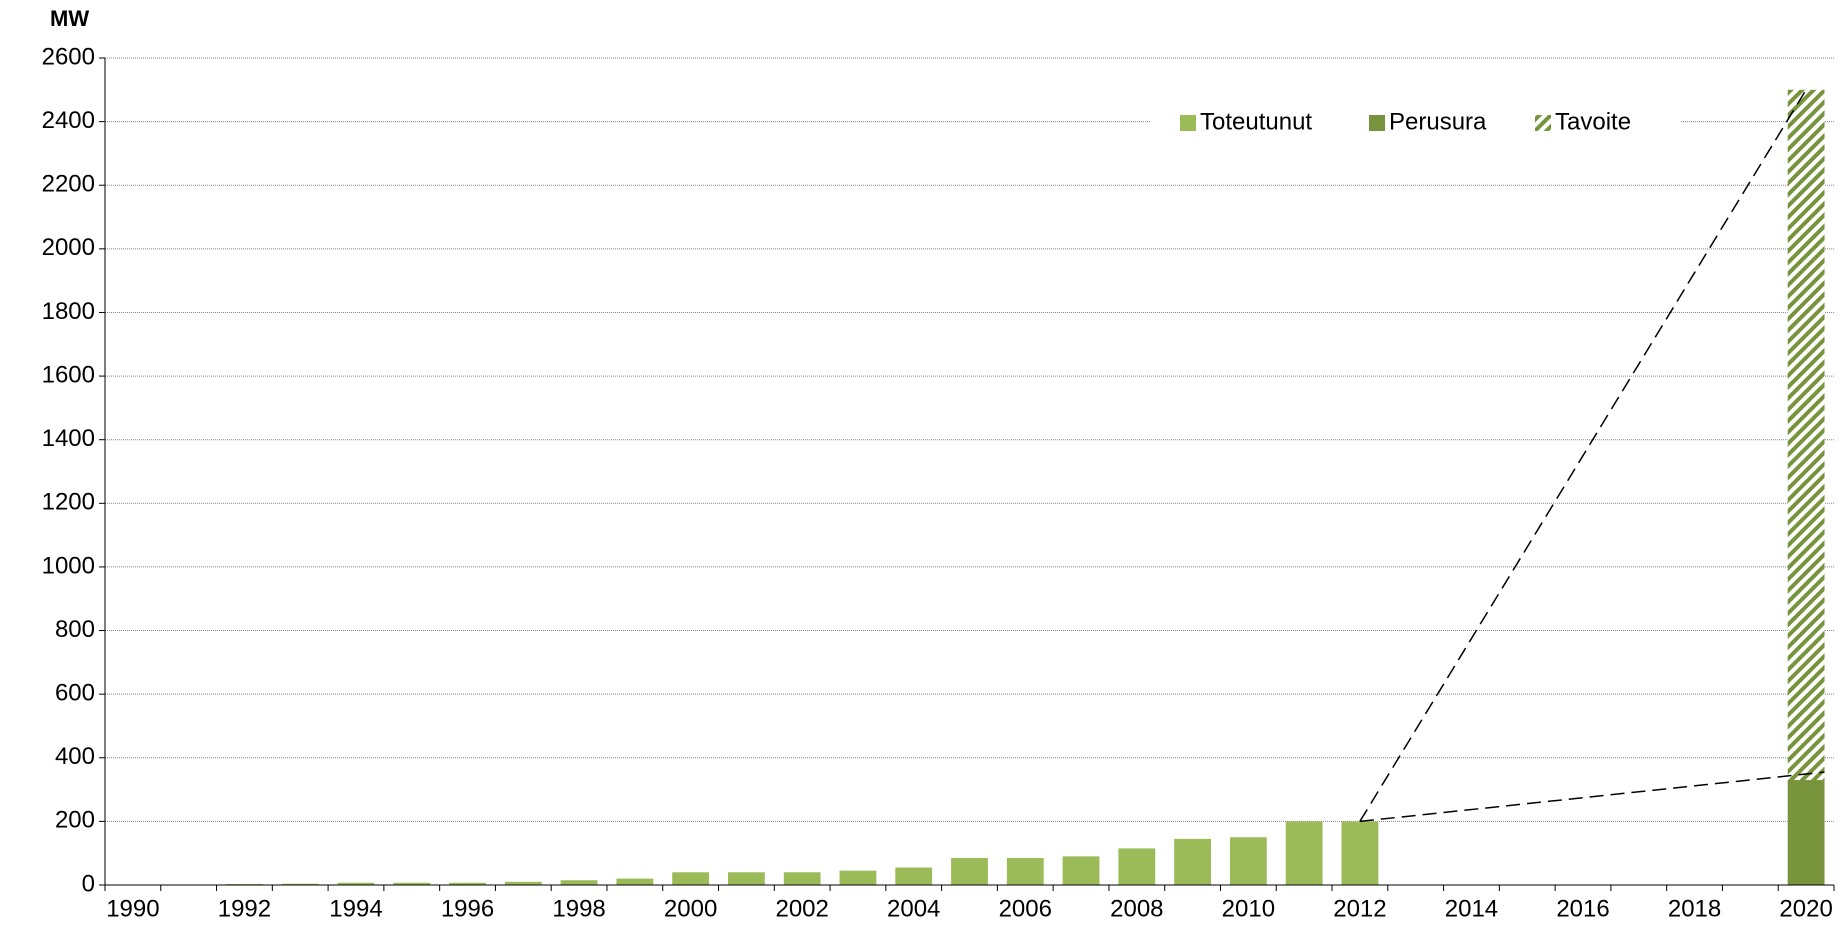 Image resolution: width=1846 pixels, height=930 pixels. I want to click on y-tick-label: 0, so click(88, 883).